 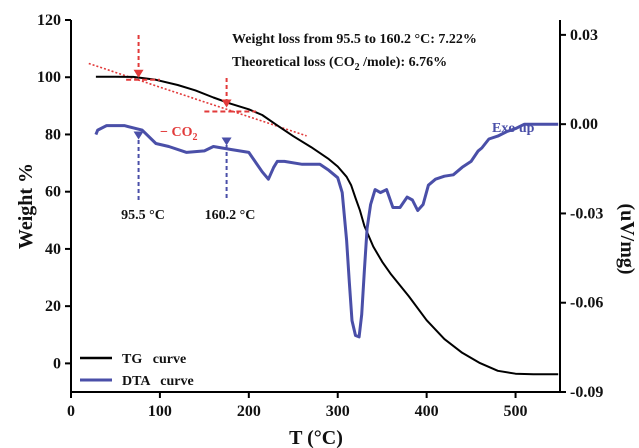 I want to click on y-left-tick-label: 60, so click(x=53, y=192).